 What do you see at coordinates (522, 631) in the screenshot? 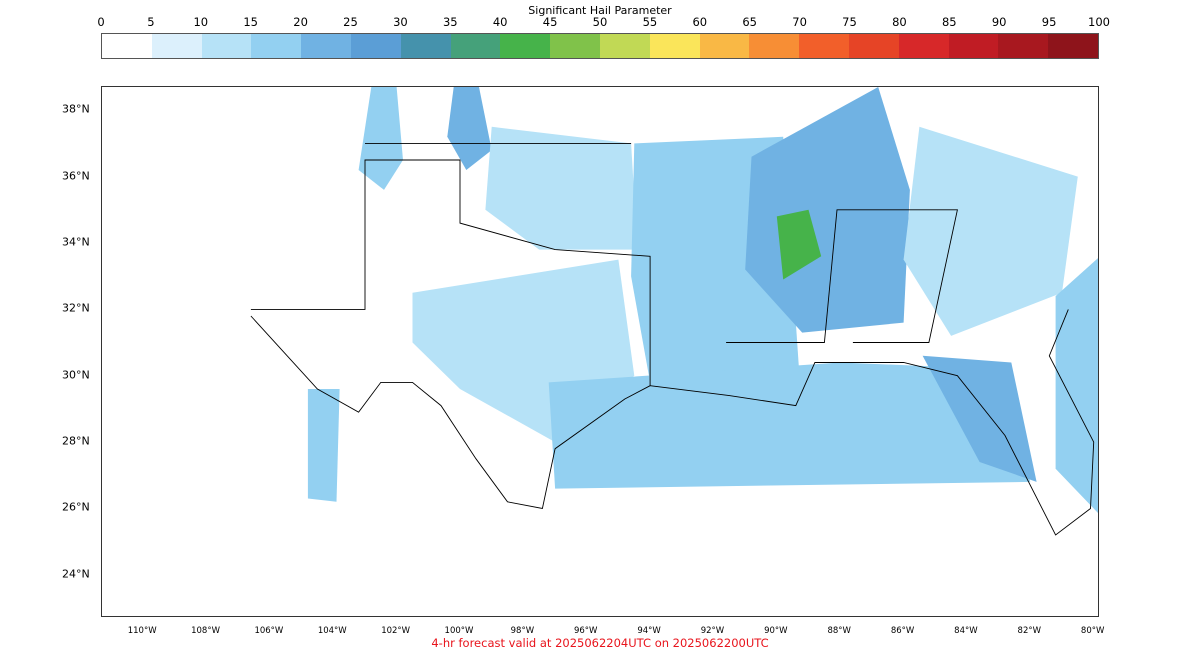
I see `longitude-label: 98°W` at bounding box center [522, 631].